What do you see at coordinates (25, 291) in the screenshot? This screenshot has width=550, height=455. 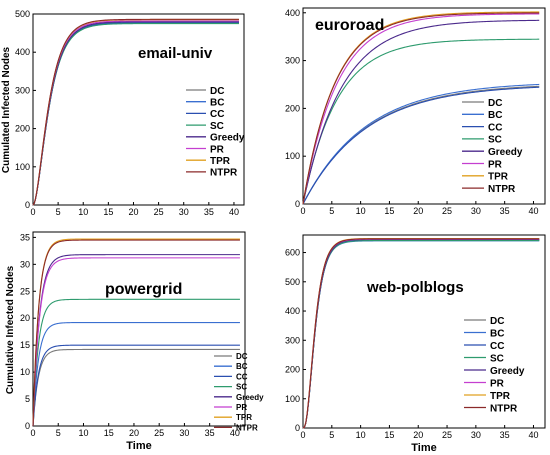 I see `y-tick-label: 25` at bounding box center [25, 291].